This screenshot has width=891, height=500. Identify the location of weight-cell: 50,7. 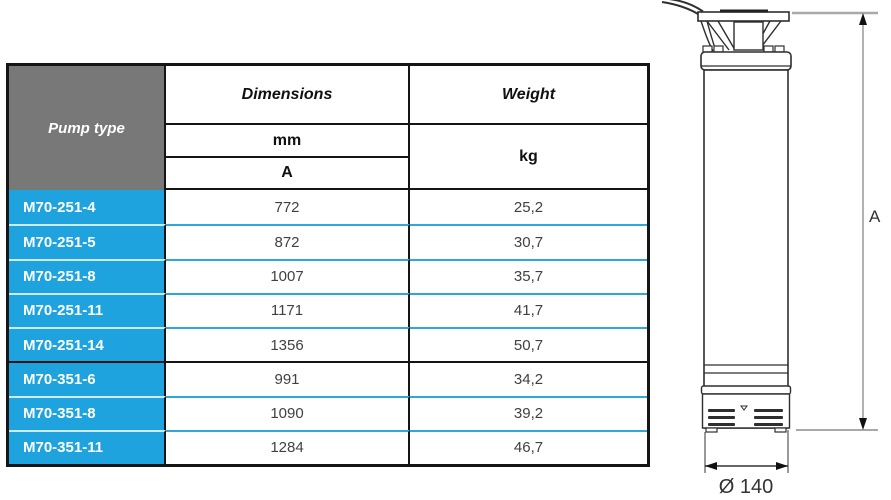
(528, 344).